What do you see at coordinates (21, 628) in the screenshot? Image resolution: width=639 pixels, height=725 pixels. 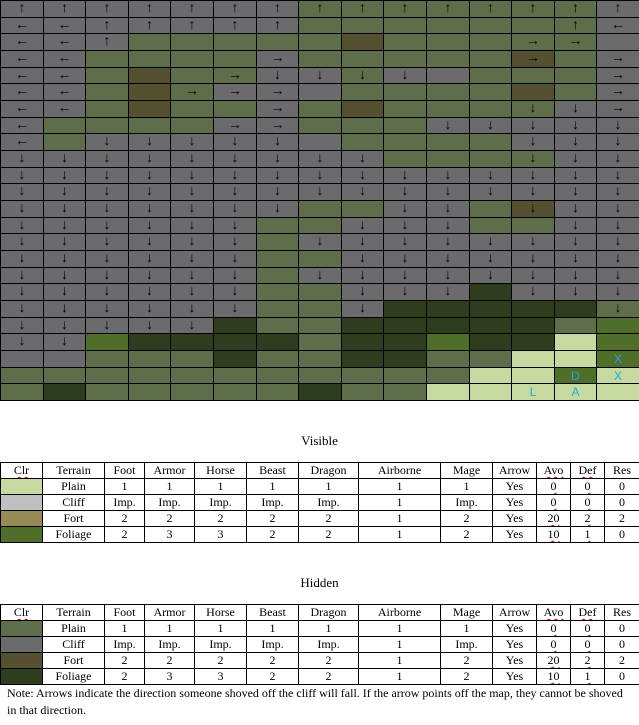 I see `color-swatch` at bounding box center [21, 628].